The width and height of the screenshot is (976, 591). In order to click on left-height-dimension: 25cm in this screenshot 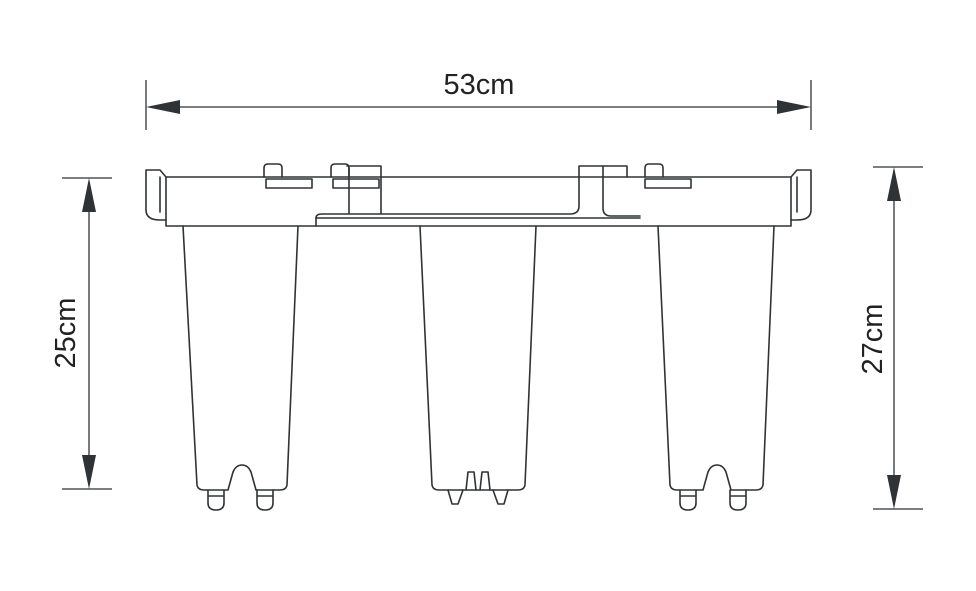, I will do `click(81, 333)`.